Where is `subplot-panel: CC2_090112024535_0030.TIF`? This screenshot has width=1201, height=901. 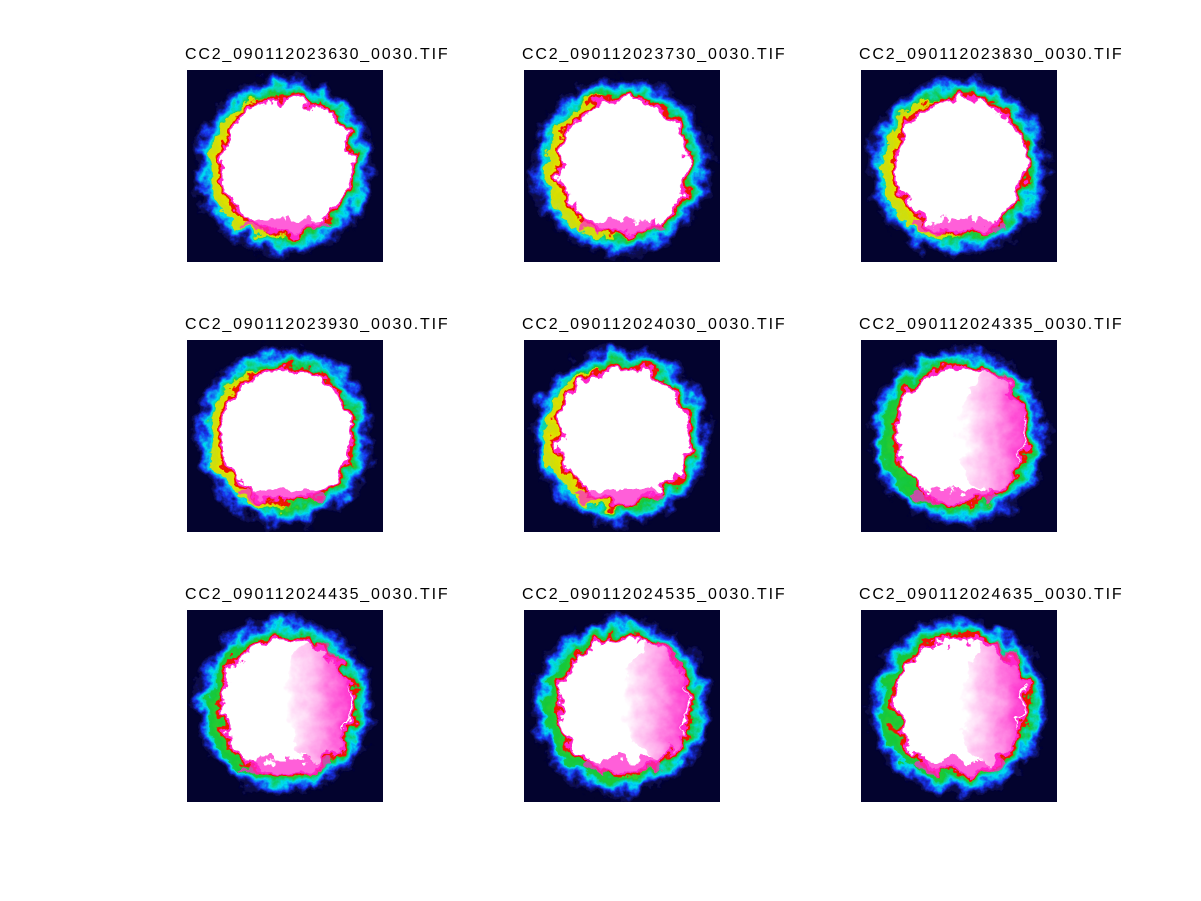 subplot-panel: CC2_090112024535_0030.TIF is located at coordinates (653, 694).